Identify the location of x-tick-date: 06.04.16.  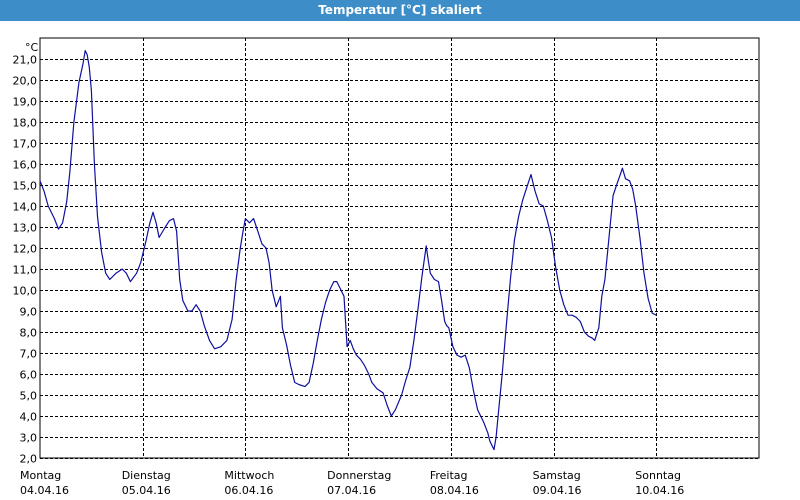
(248, 490).